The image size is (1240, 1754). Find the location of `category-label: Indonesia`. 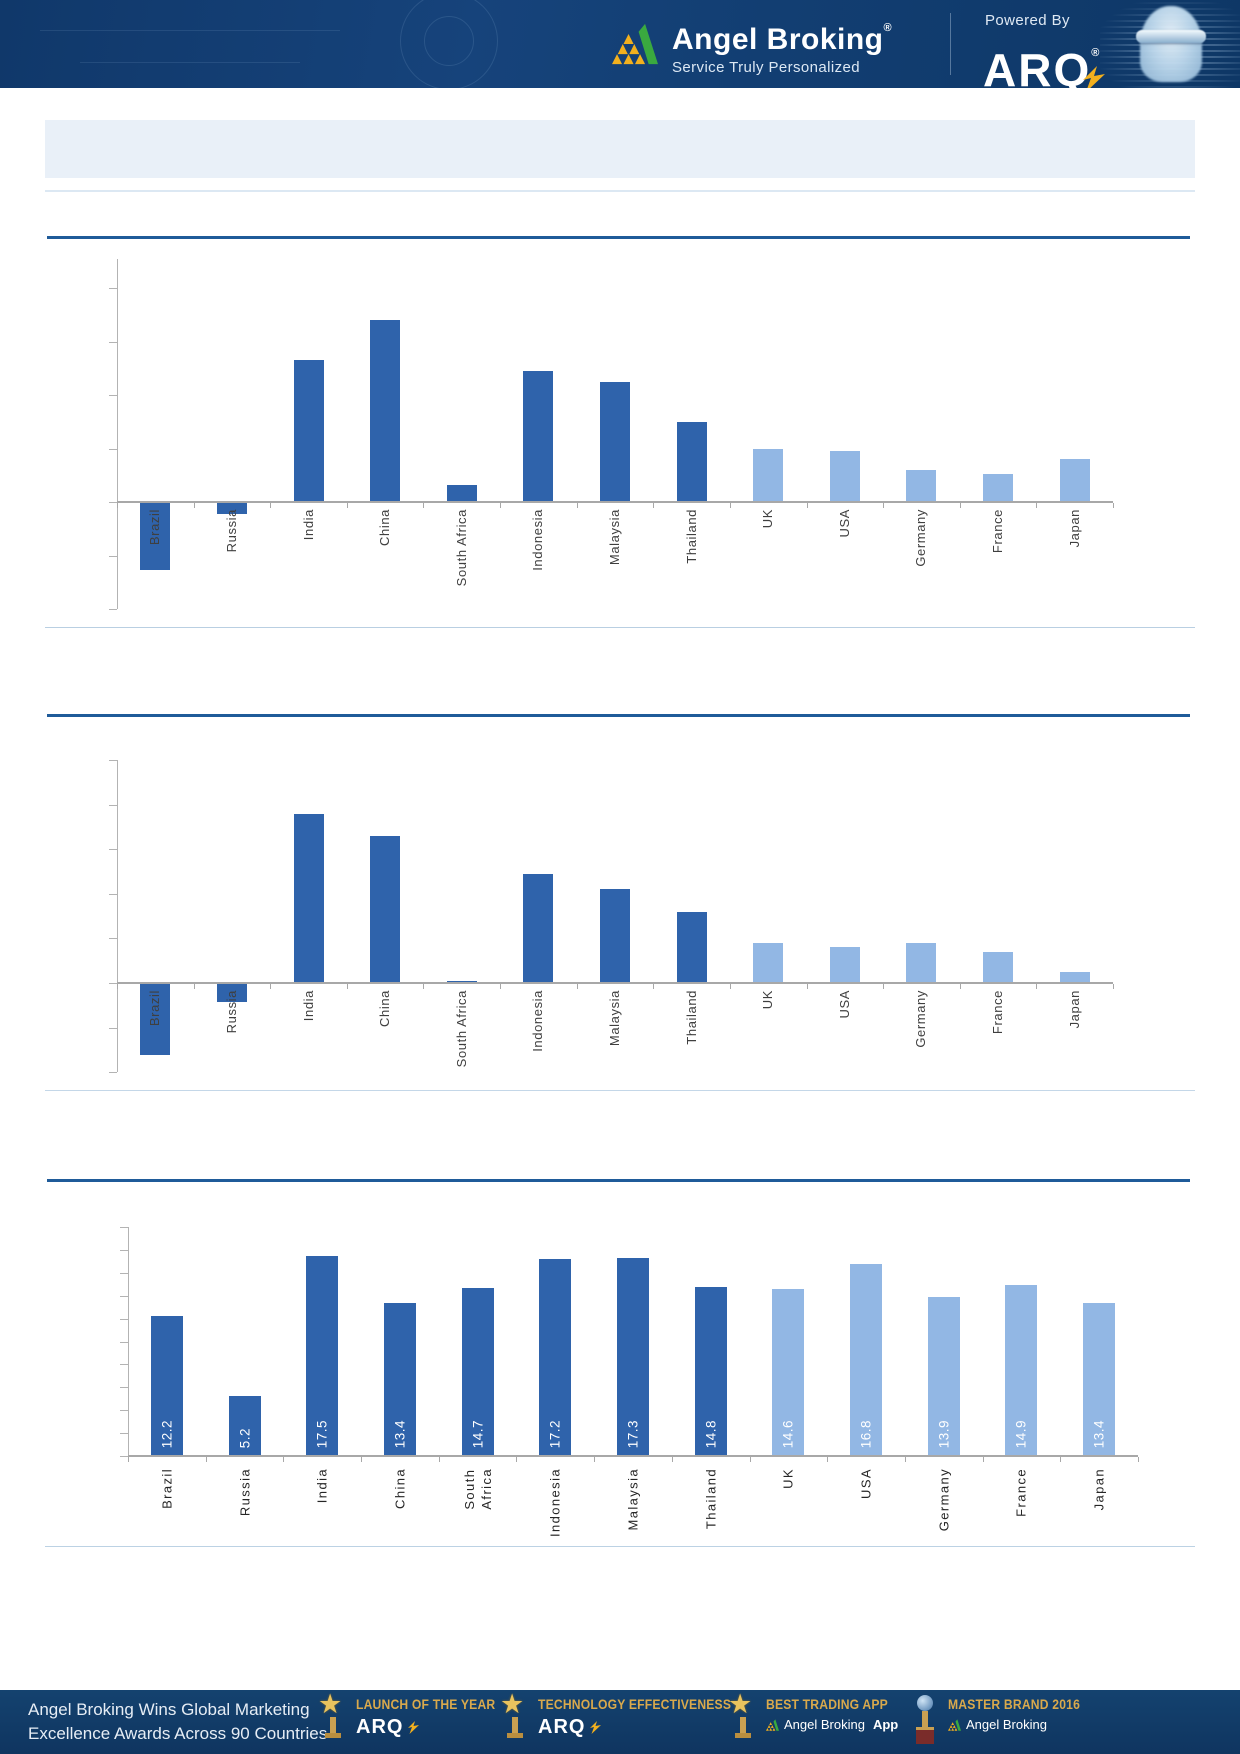

category-label: Indonesia is located at coordinates (538, 540).